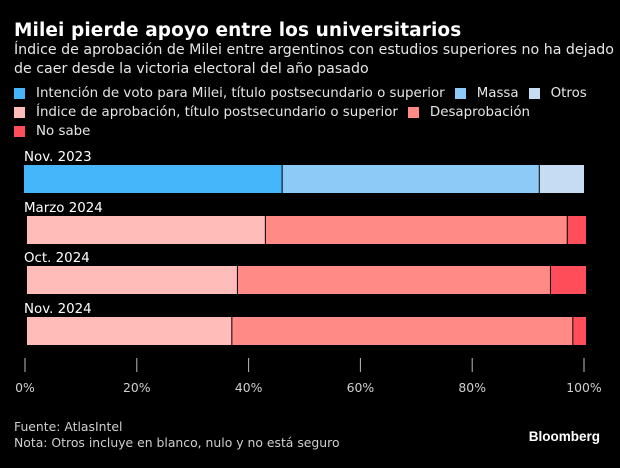  What do you see at coordinates (361, 387) in the screenshot?
I see `x-tick-label: 60%` at bounding box center [361, 387].